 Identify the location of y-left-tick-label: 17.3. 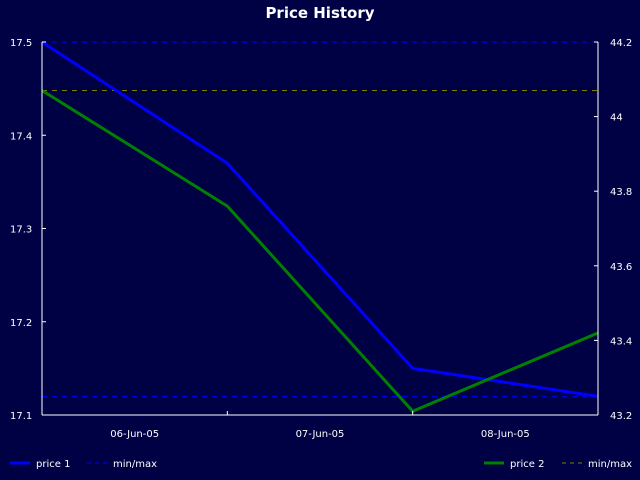
(21, 230).